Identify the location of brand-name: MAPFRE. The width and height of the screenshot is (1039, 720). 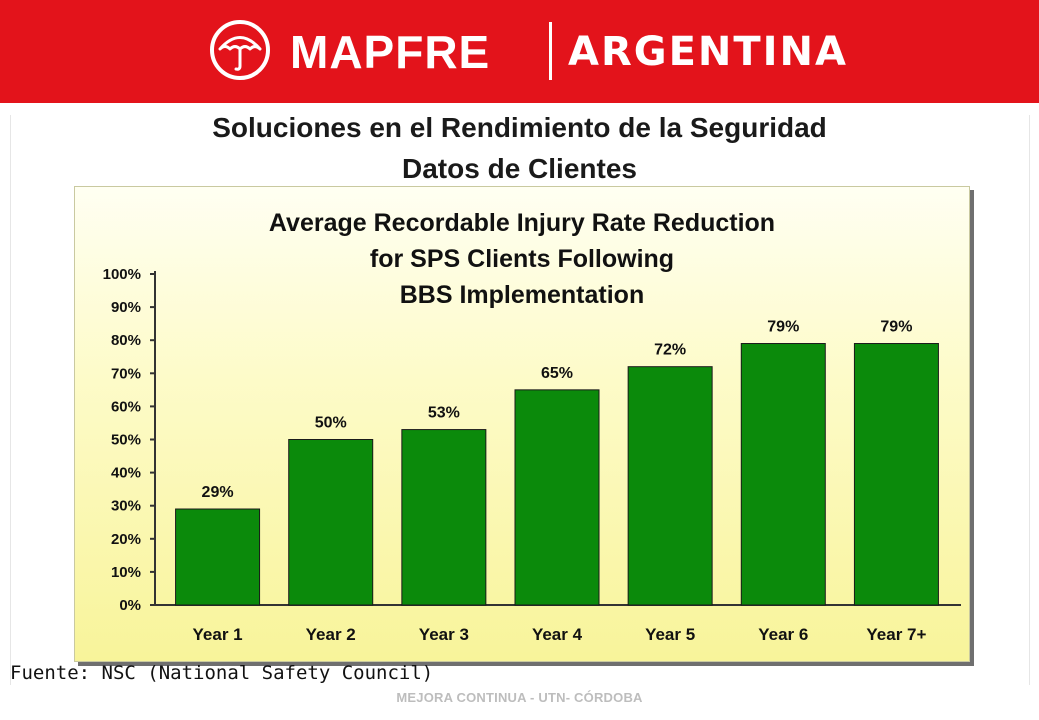
(390, 52).